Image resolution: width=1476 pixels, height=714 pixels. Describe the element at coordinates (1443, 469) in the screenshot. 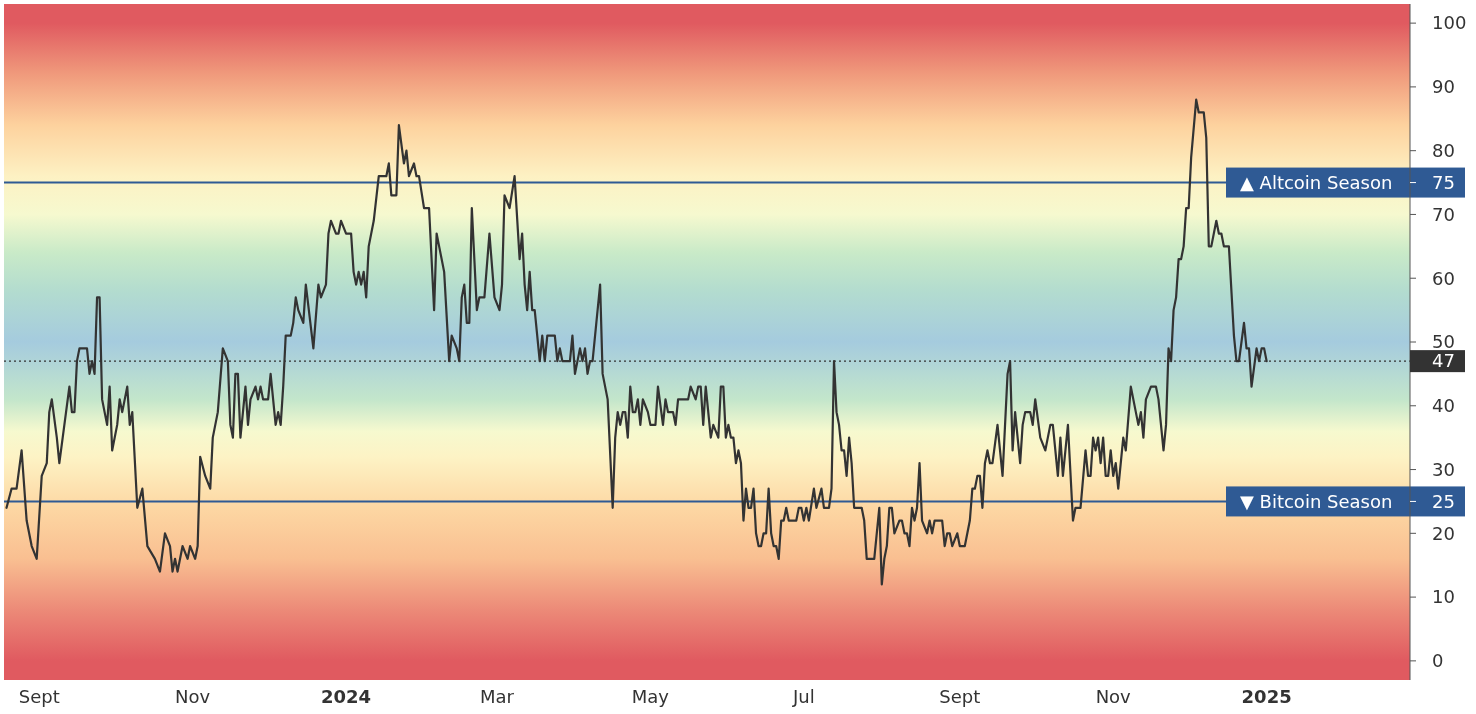

I see `y-tick-label: 30` at that location.